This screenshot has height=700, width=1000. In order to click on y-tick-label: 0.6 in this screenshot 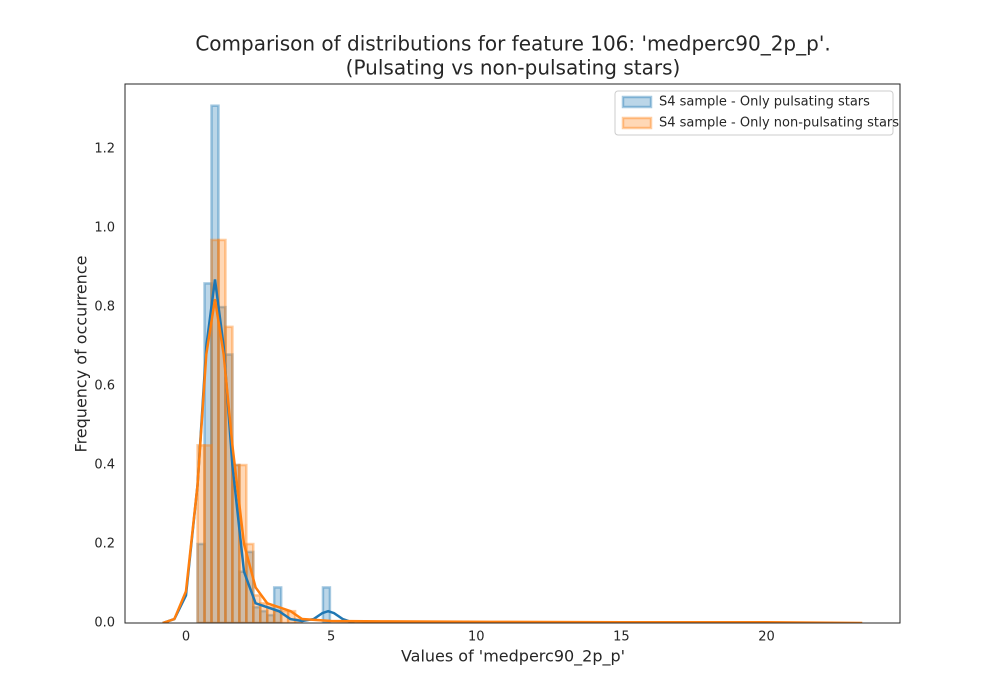, I will do `click(104, 386)`.